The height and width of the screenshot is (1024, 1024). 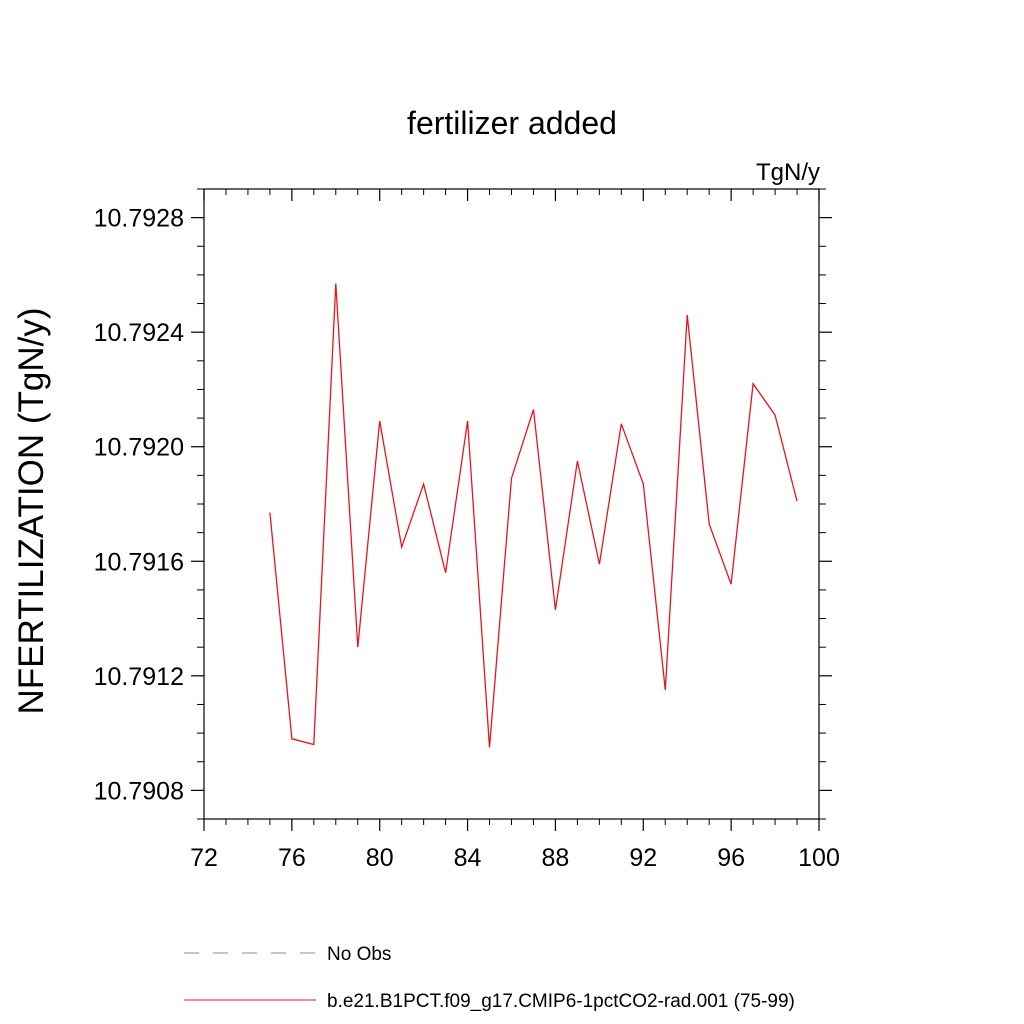 I want to click on x-tick-label: 80, so click(x=380, y=858).